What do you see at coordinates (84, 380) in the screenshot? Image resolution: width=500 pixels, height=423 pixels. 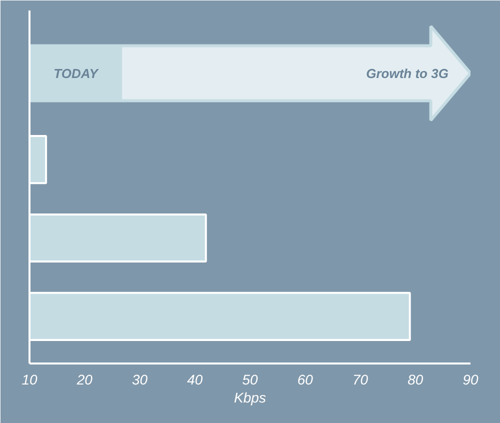 I see `x-tick-label: 20` at bounding box center [84, 380].